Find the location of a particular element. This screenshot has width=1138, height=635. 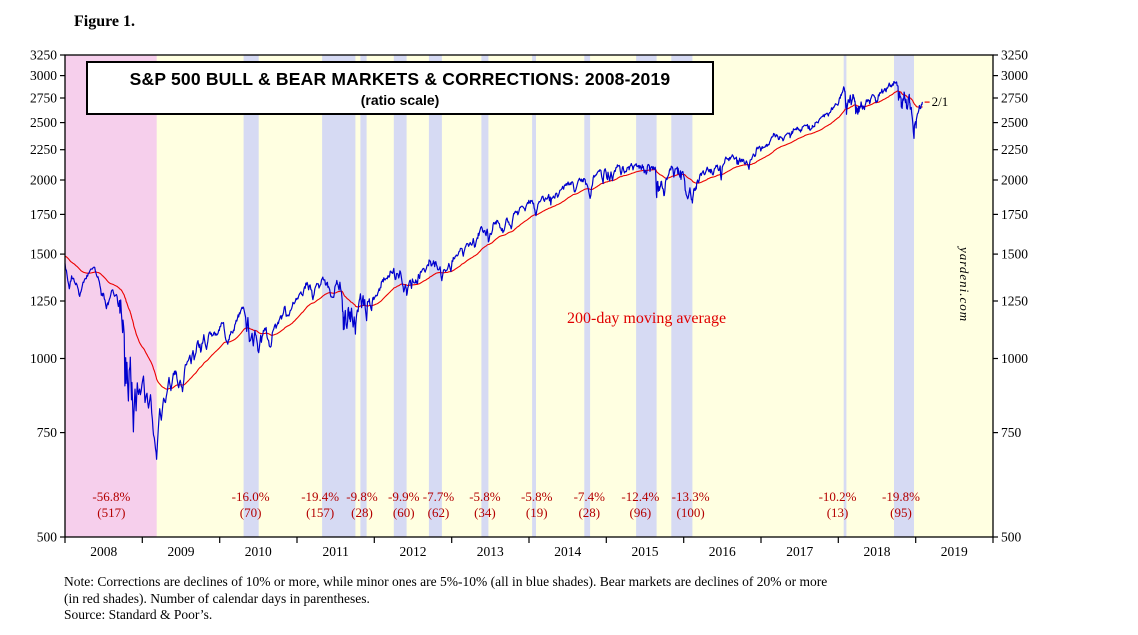

x-year-label: 2016 is located at coordinates (722, 551).